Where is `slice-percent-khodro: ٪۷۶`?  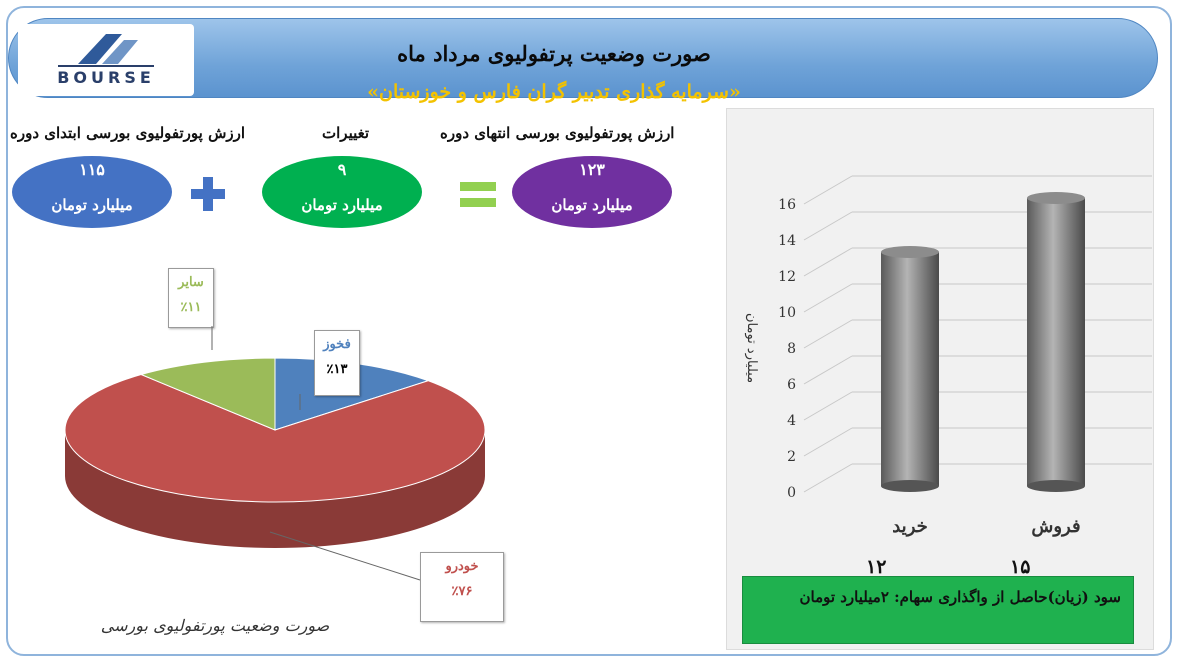
slice-percent-khodro: ٪۷۶ is located at coordinates (462, 591).